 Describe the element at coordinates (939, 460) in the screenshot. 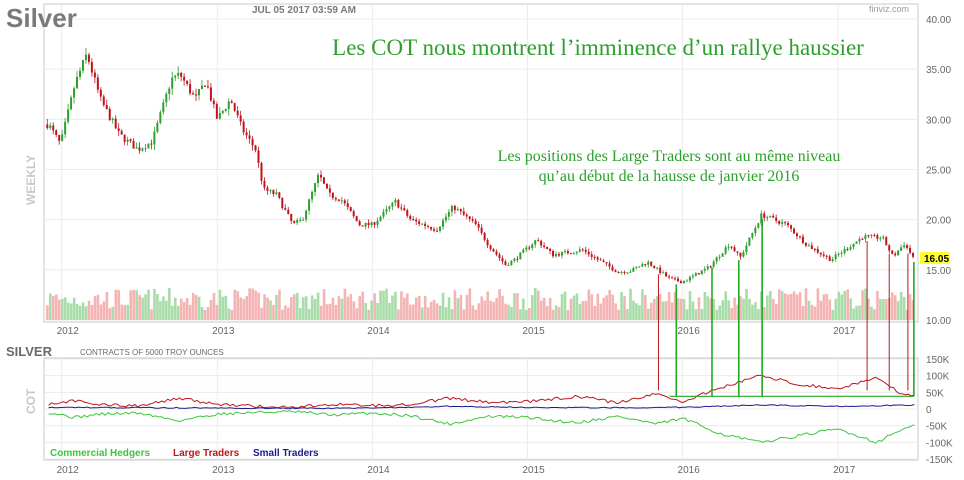

I see `cot-tick-label: -150K` at that location.